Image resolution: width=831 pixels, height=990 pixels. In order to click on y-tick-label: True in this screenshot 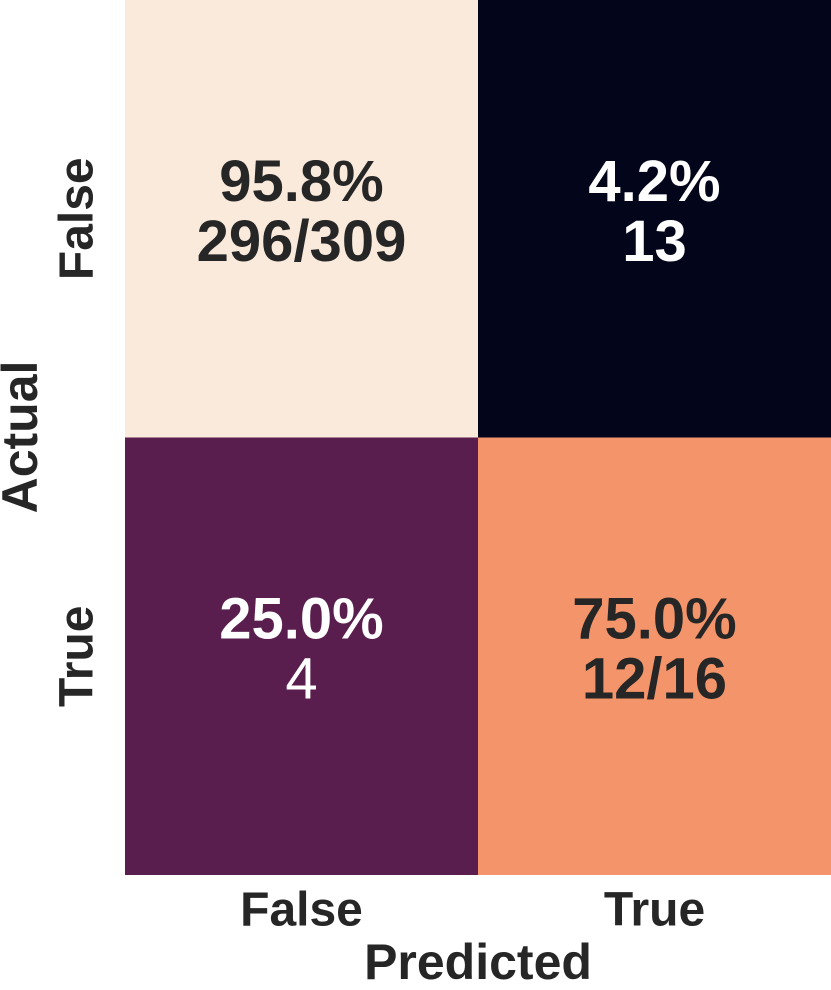, I will do `click(77, 656)`.